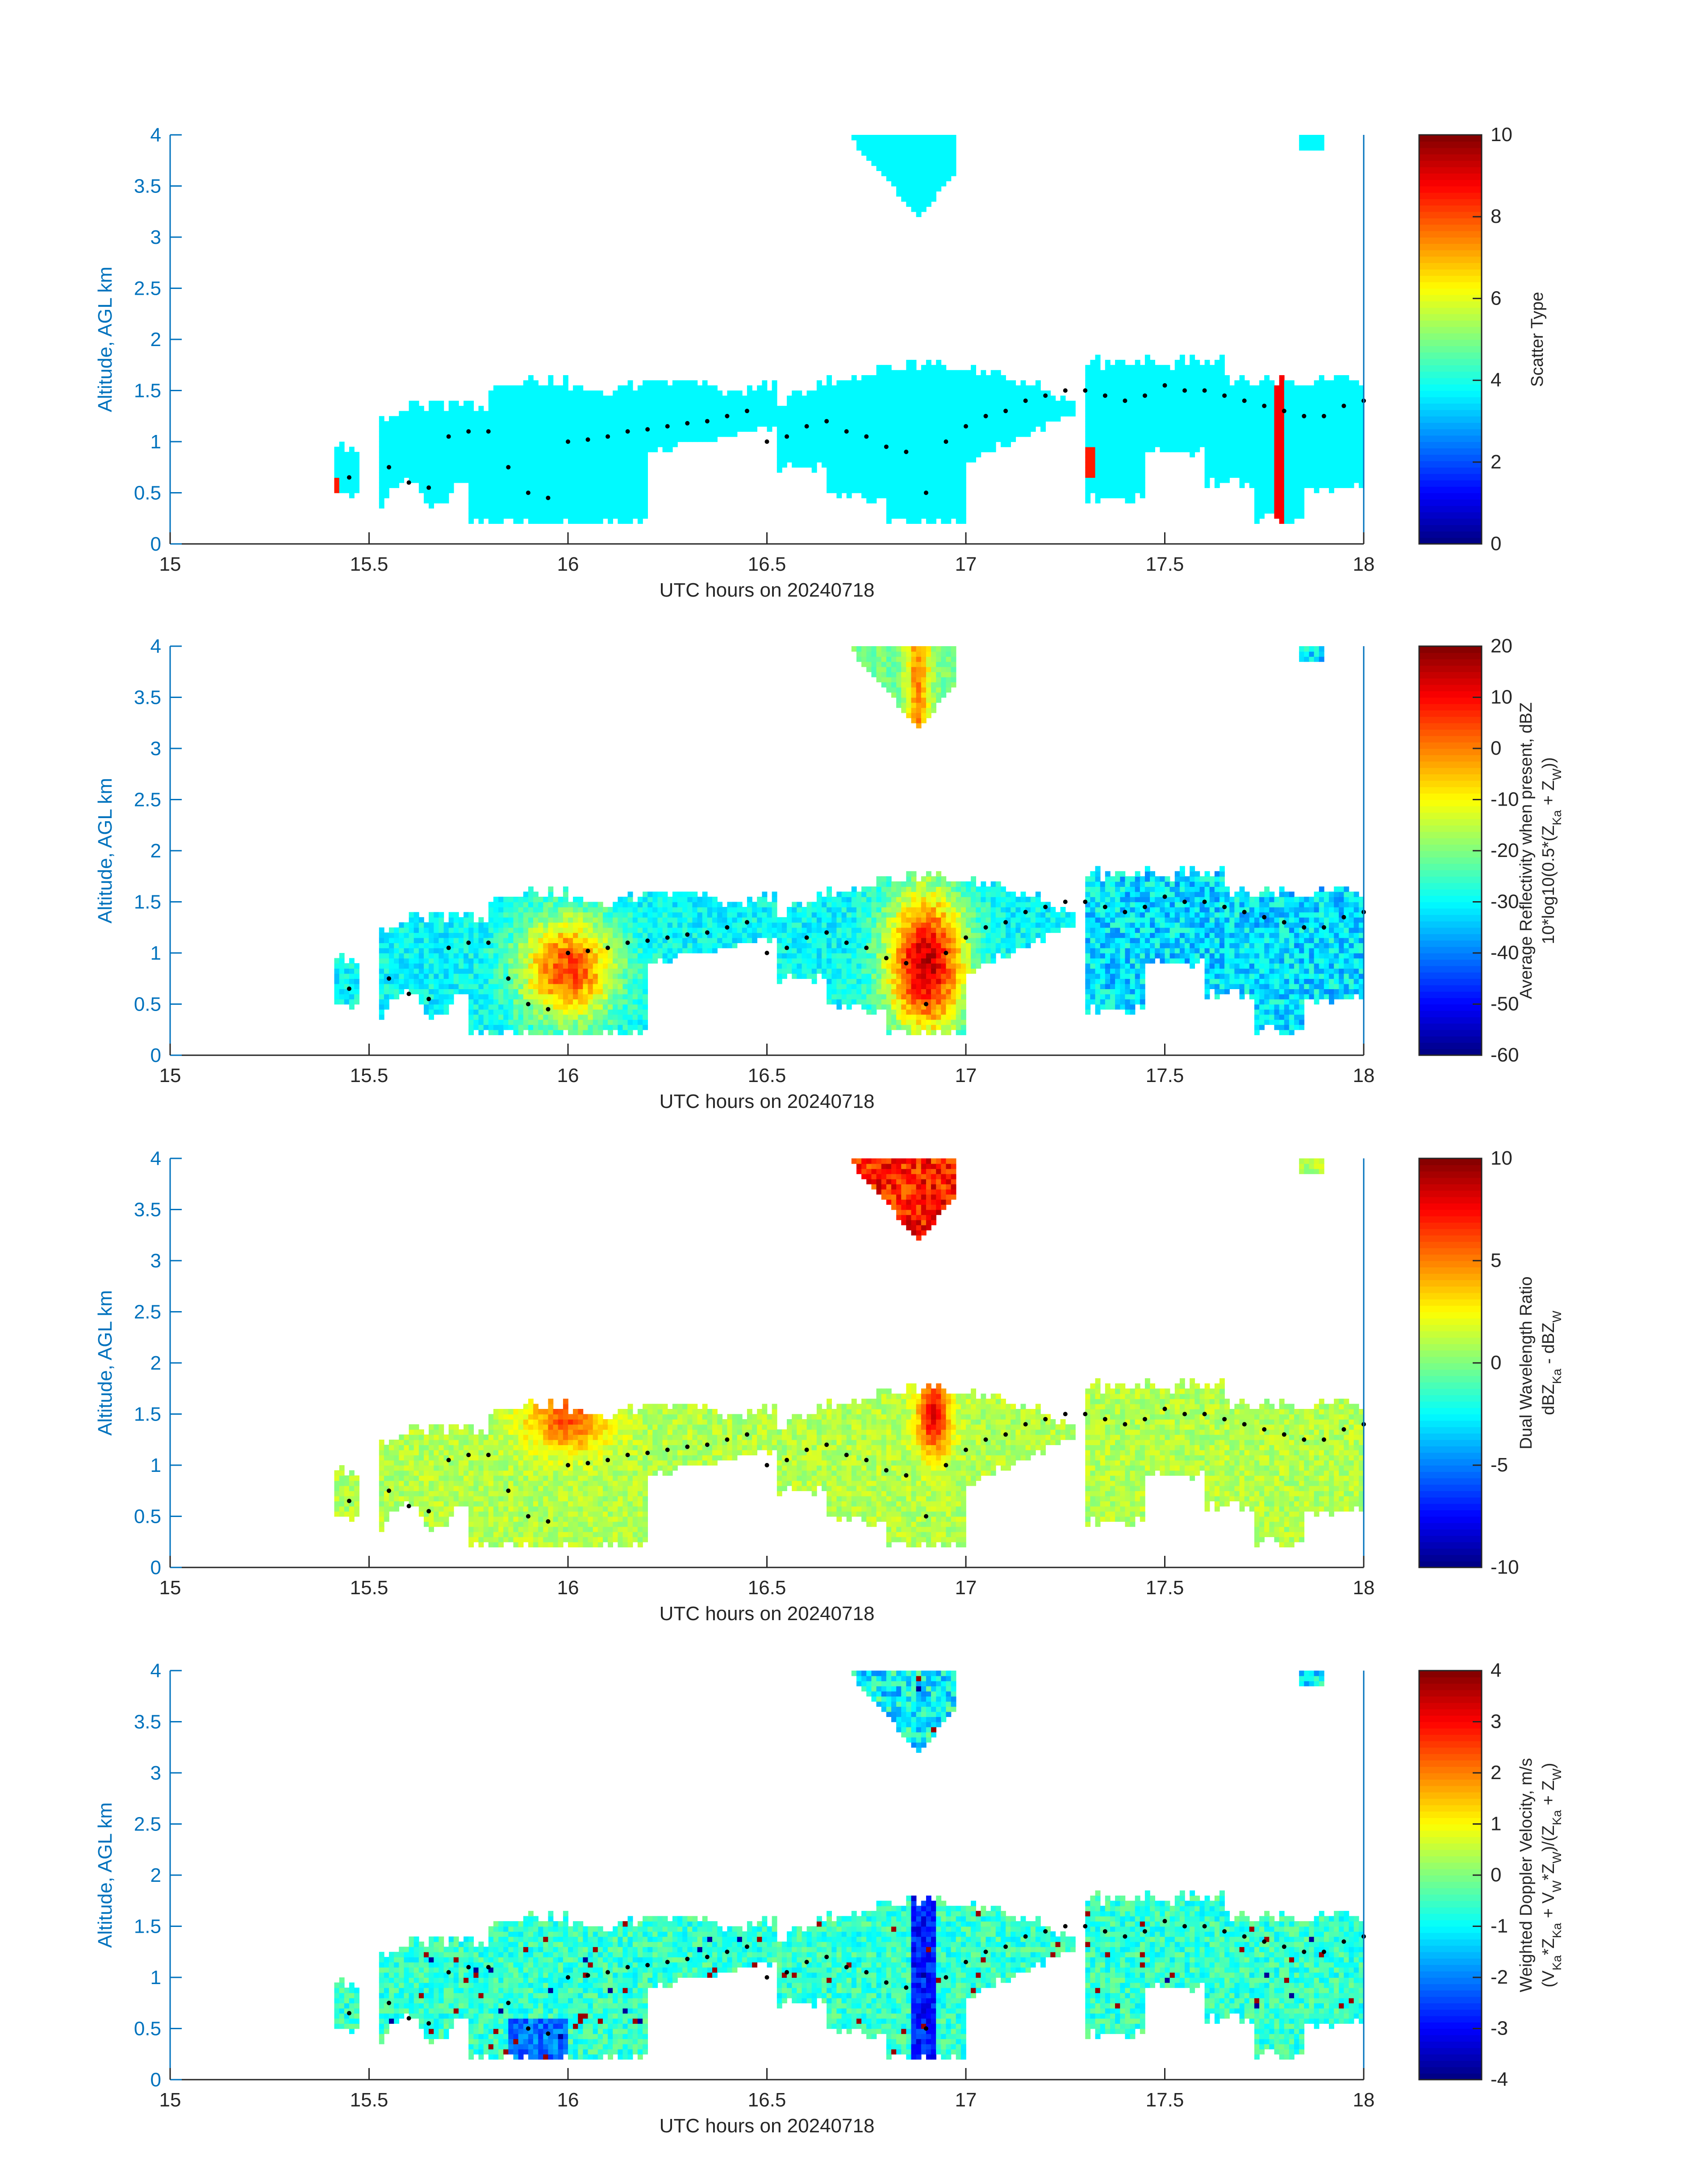  I want to click on colorbar-tick-label: 8, so click(1496, 216).